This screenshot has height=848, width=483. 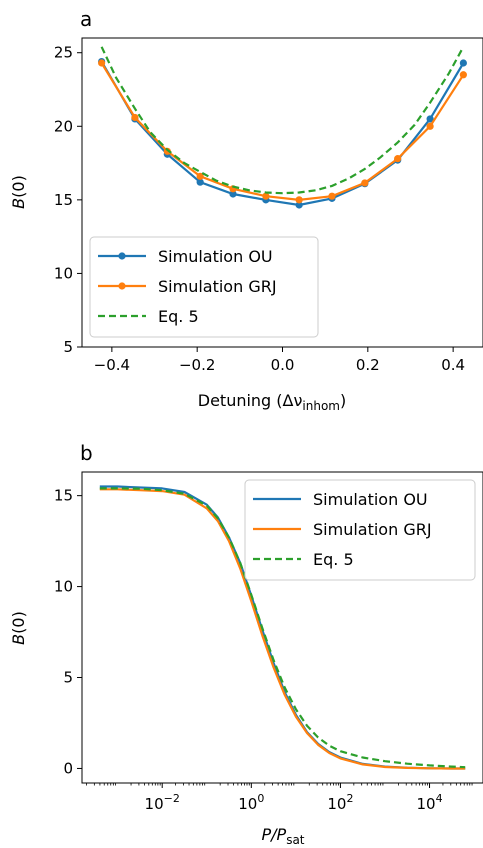 I want to click on series-line-simulation-grj, so click(x=282, y=132).